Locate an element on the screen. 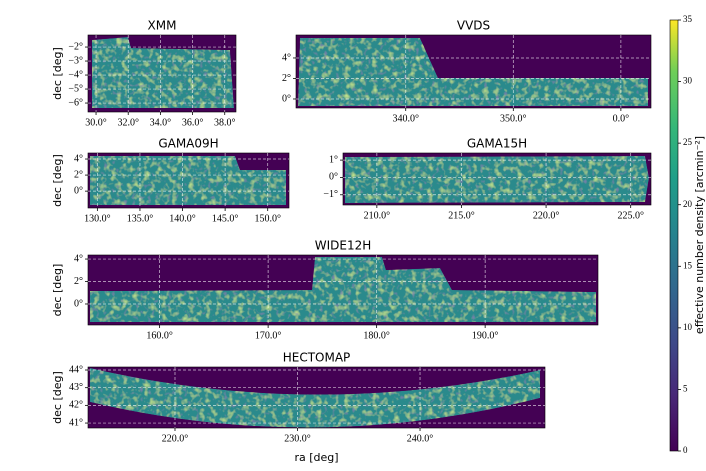 This screenshot has width=706, height=471. colorbar is located at coordinates (674, 235).